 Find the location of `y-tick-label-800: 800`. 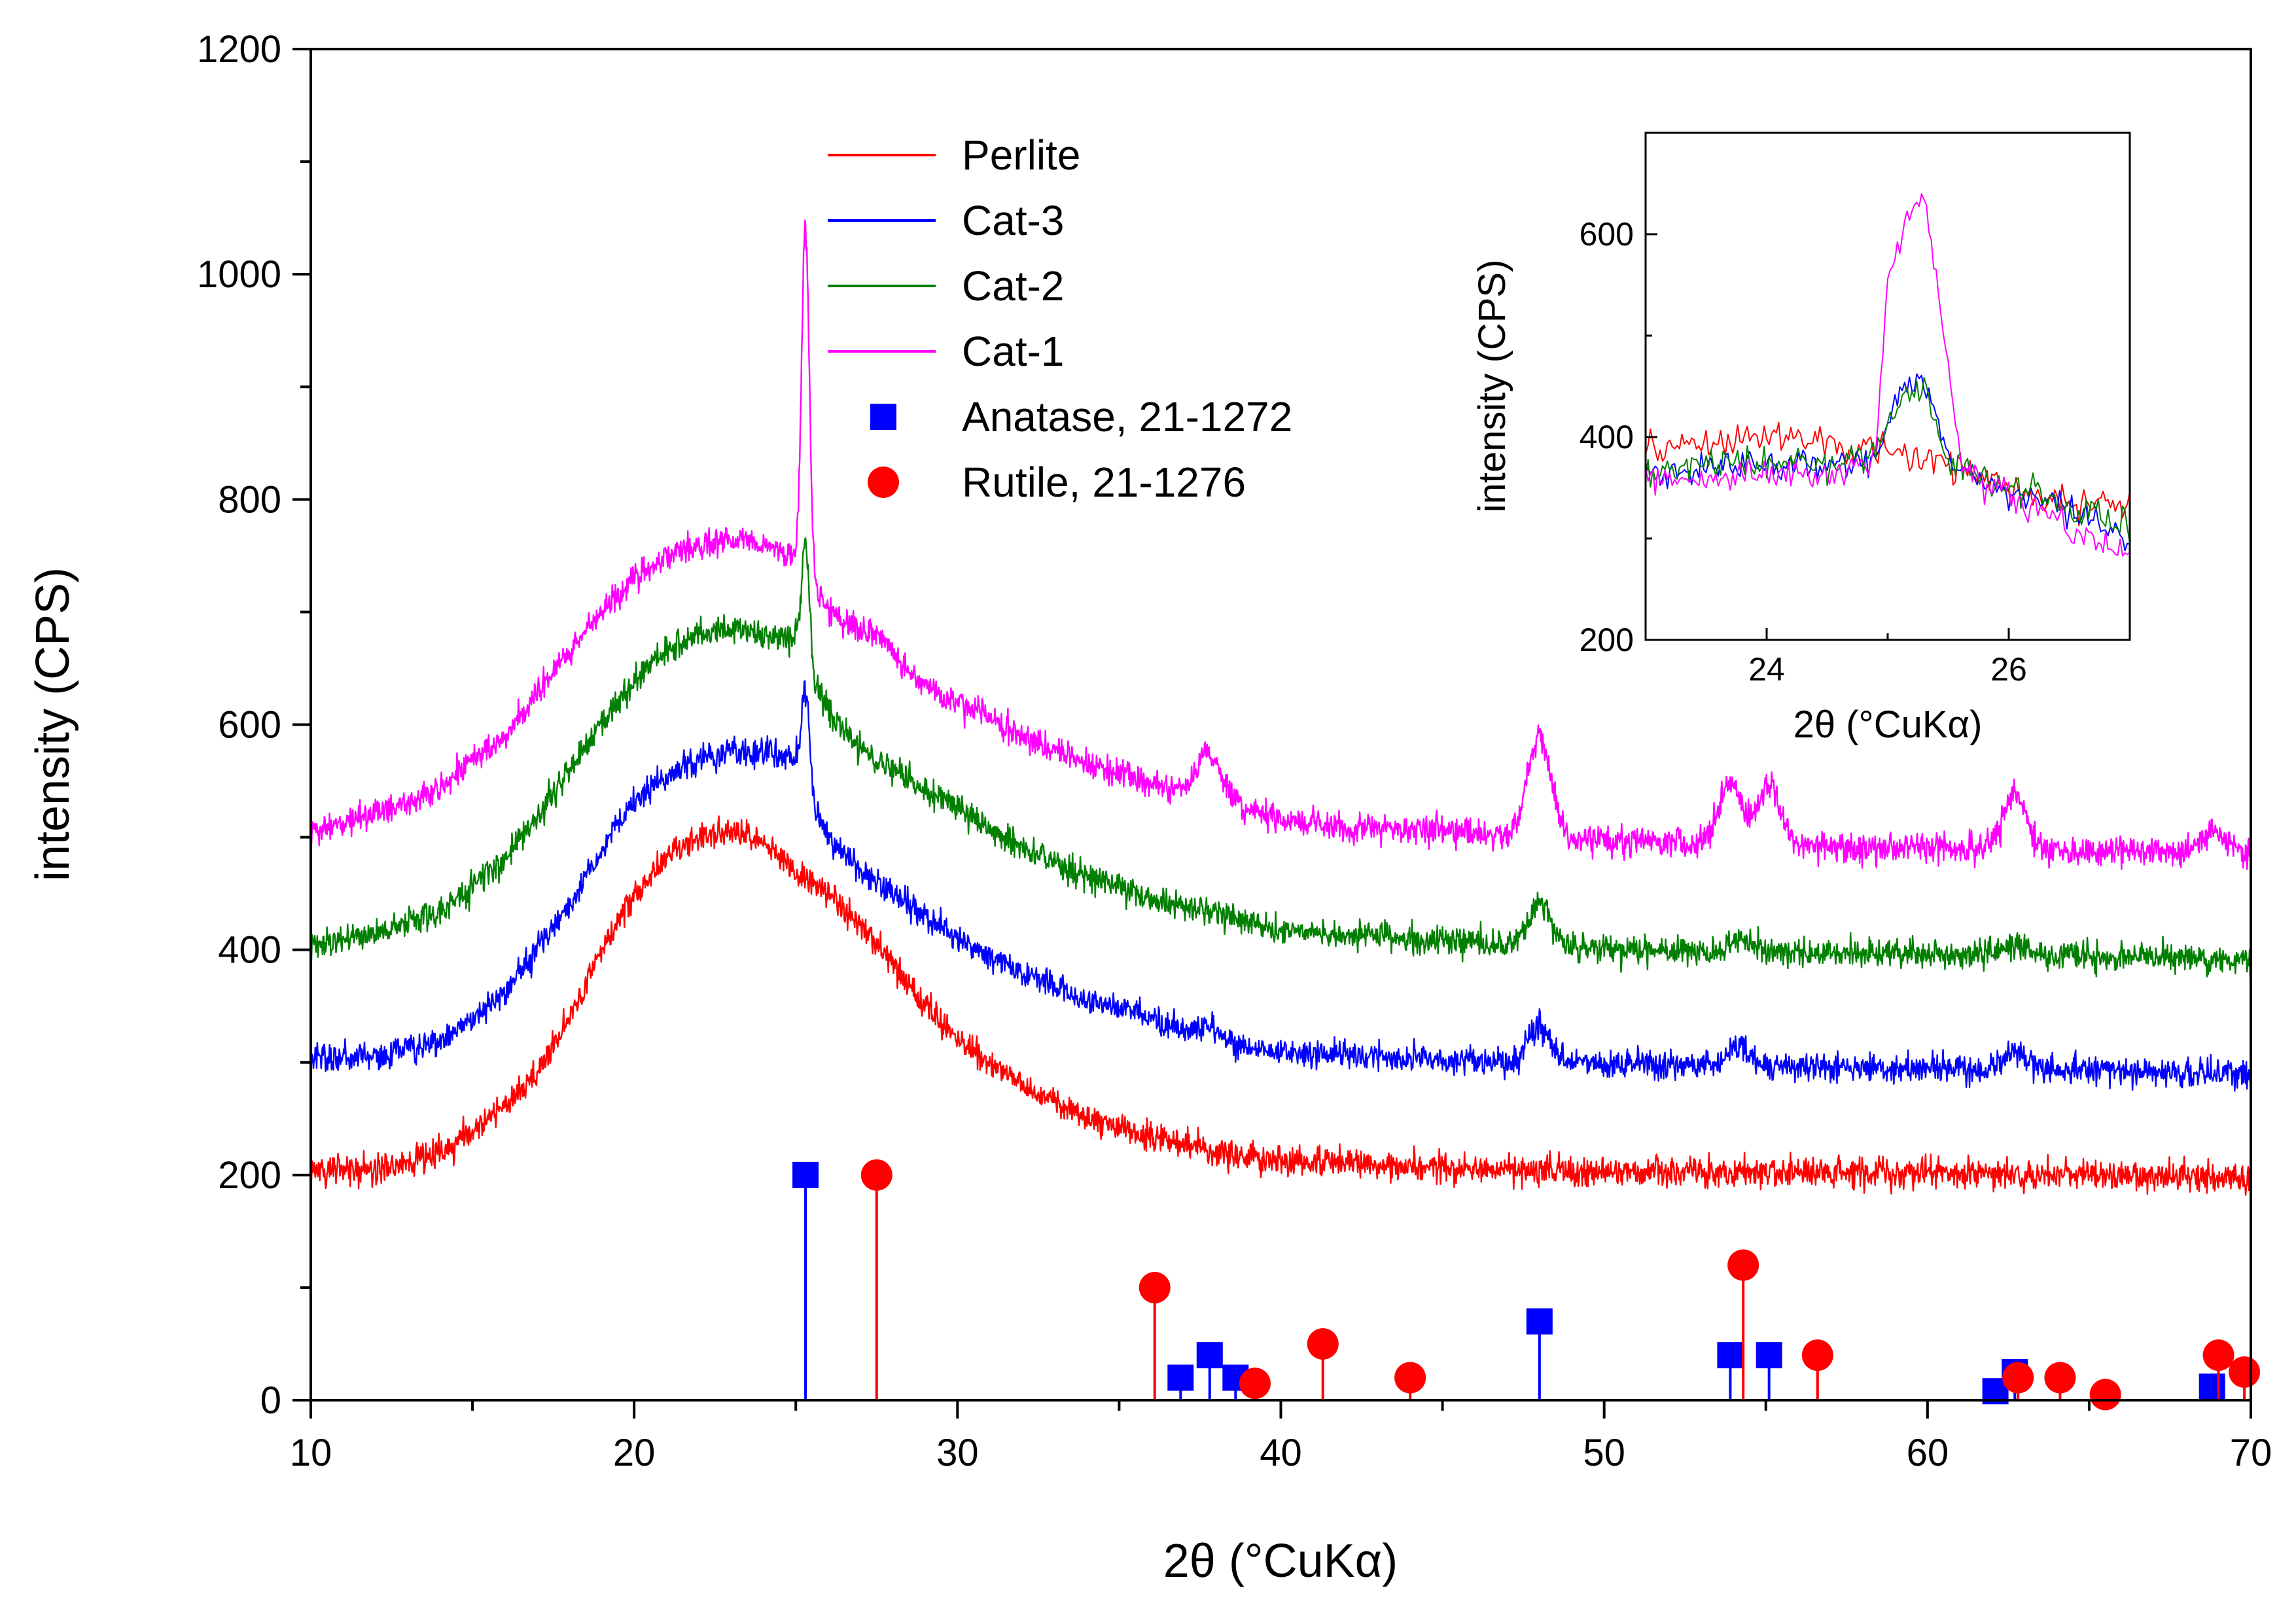

y-tick-label-800: 800 is located at coordinates (250, 499).